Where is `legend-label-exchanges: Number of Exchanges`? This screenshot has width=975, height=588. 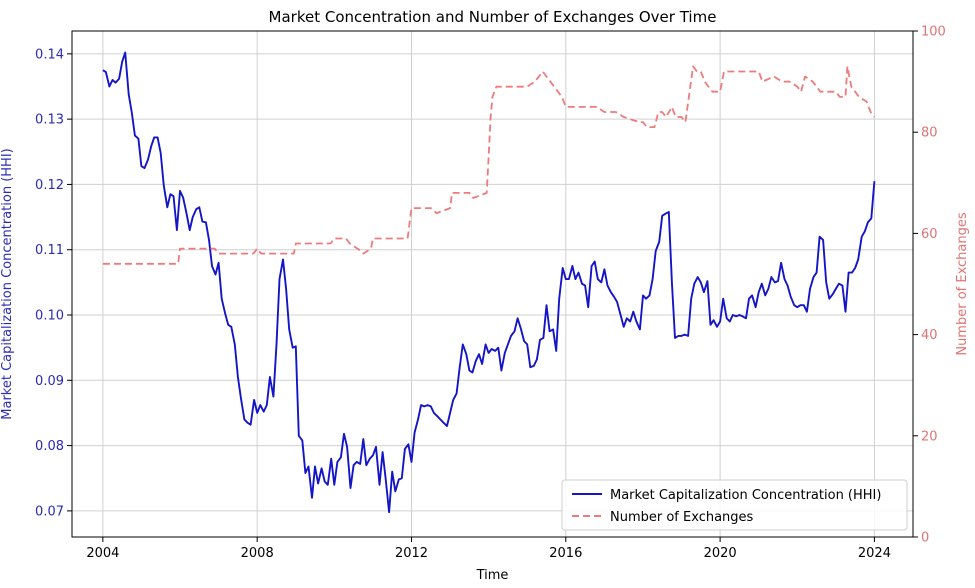
legend-label-exchanges: Number of Exchanges is located at coordinates (682, 517).